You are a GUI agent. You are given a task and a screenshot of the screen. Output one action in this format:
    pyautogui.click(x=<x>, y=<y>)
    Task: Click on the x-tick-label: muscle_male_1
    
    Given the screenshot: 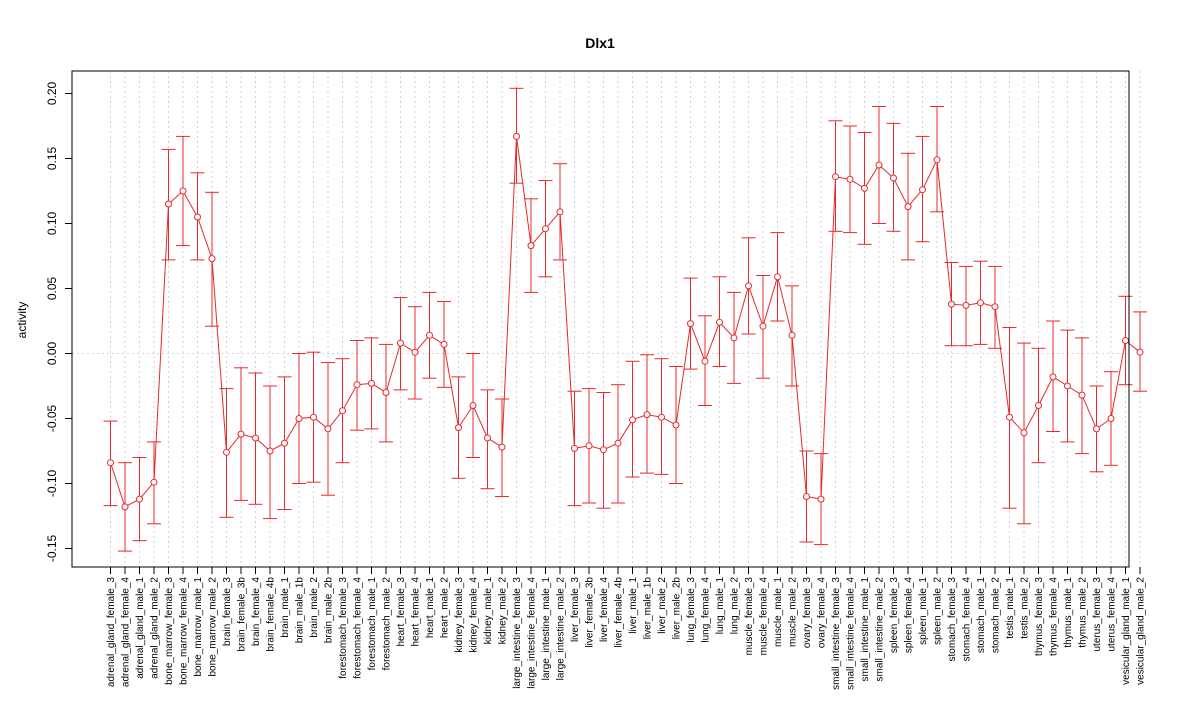 What is the action you would take?
    pyautogui.click(x=778, y=612)
    